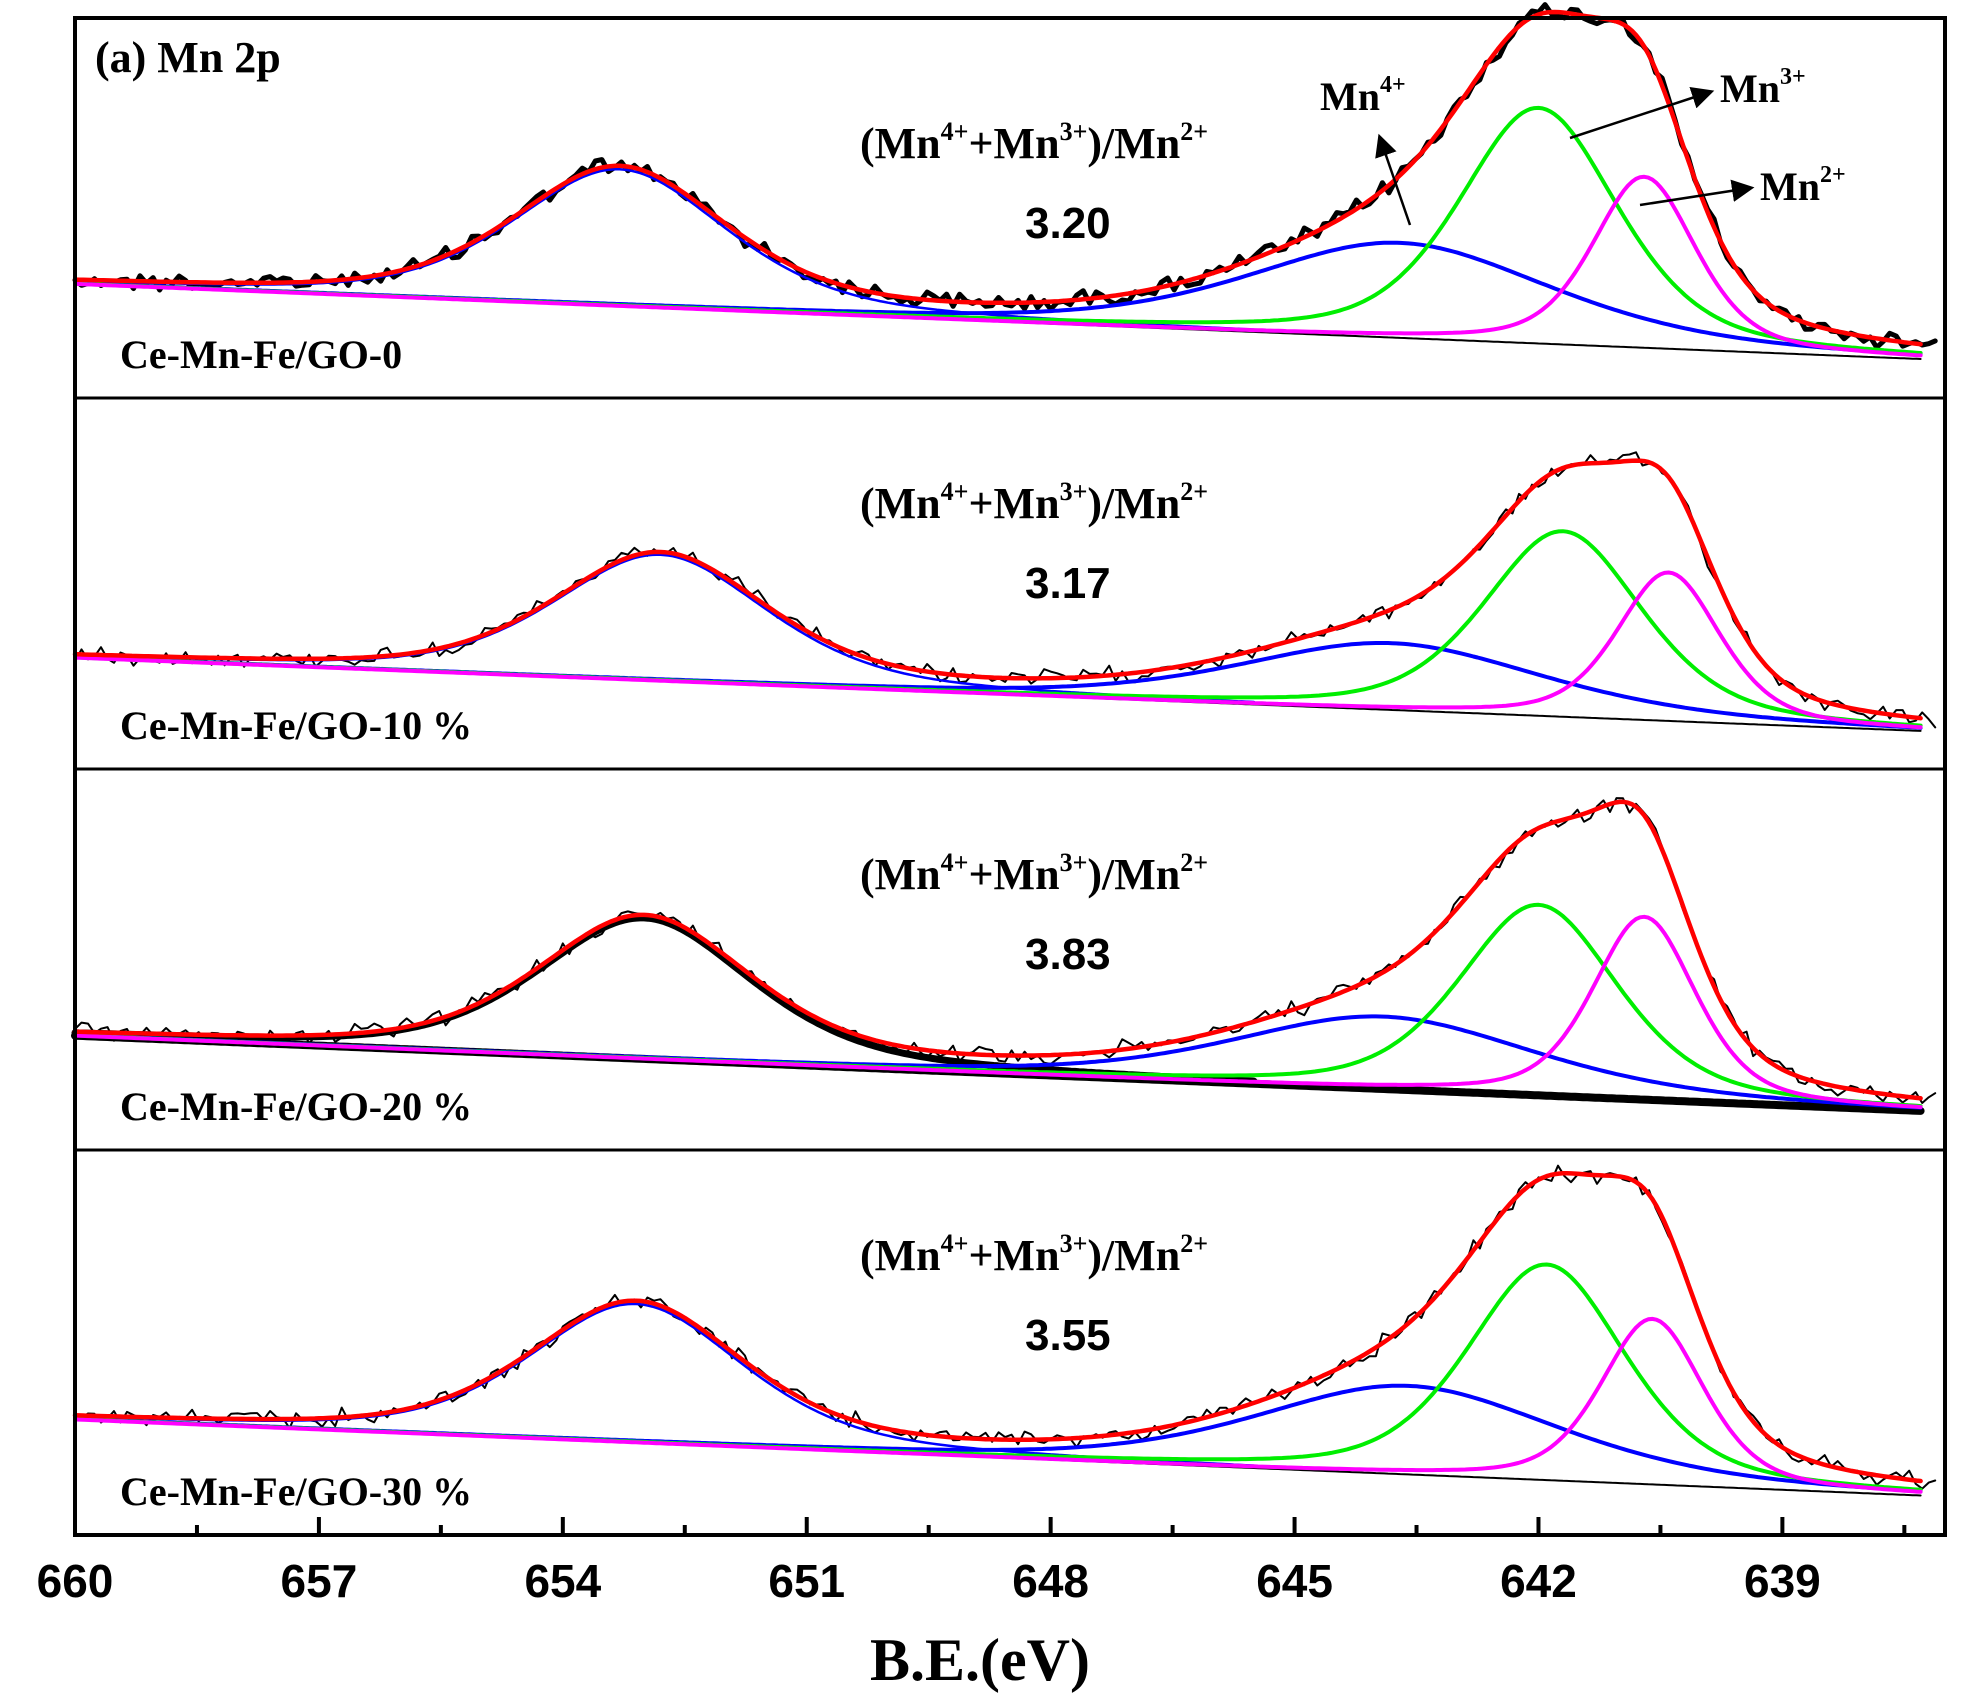 Image resolution: width=1970 pixels, height=1708 pixels. What do you see at coordinates (1538, 1581) in the screenshot?
I see `x-tick-label: 642` at bounding box center [1538, 1581].